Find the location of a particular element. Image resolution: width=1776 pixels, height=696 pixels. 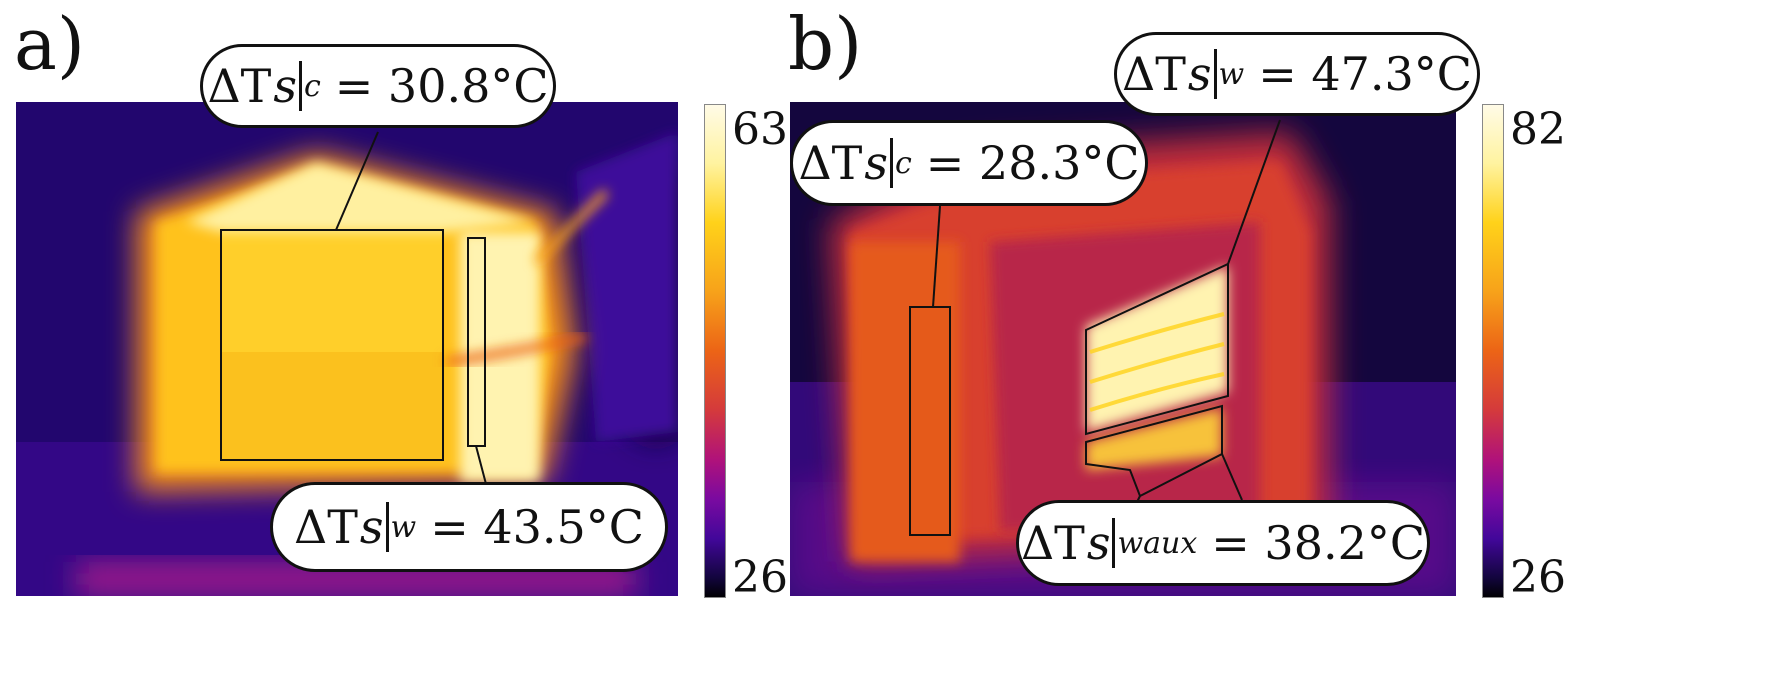

panel-a-label: a) is located at coordinates (50, 44).